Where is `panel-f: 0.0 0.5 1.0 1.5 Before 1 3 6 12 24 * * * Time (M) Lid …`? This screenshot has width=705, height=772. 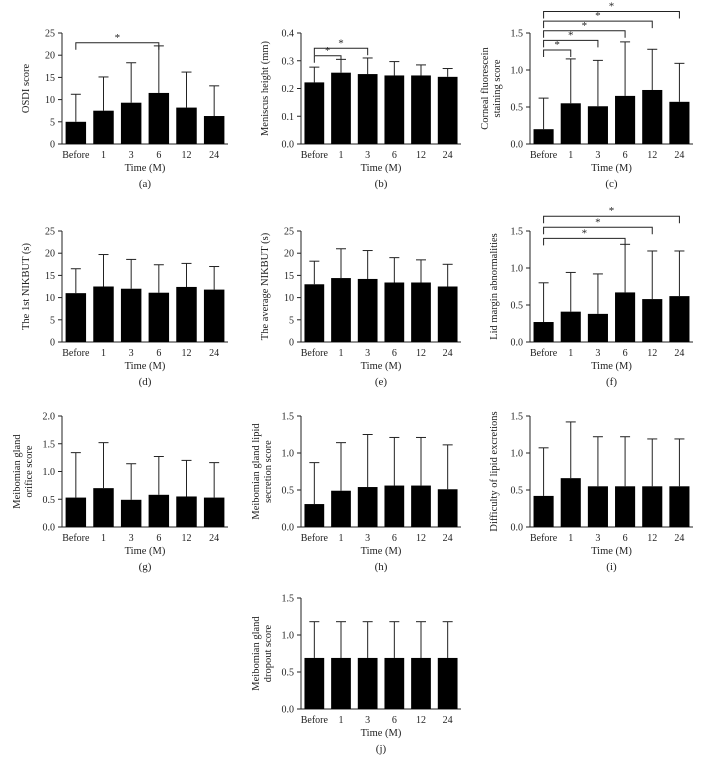 panel-f: 0.0 0.5 1.0 1.5 Before 1 3 6 12 24 * * * Time (M) Lid … is located at coordinates (591, 296).